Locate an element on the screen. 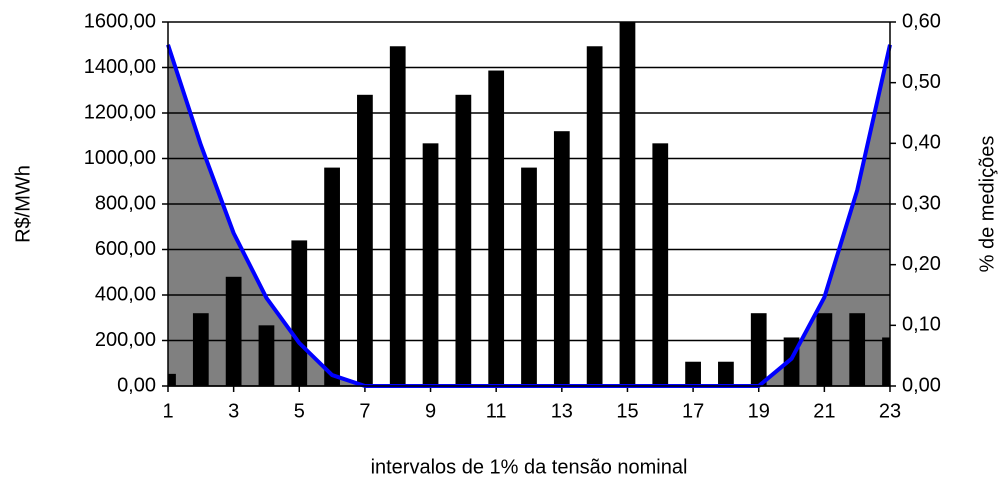 This screenshot has height=484, width=1004. y2-tick-label: 0,40 is located at coordinates (921, 143).